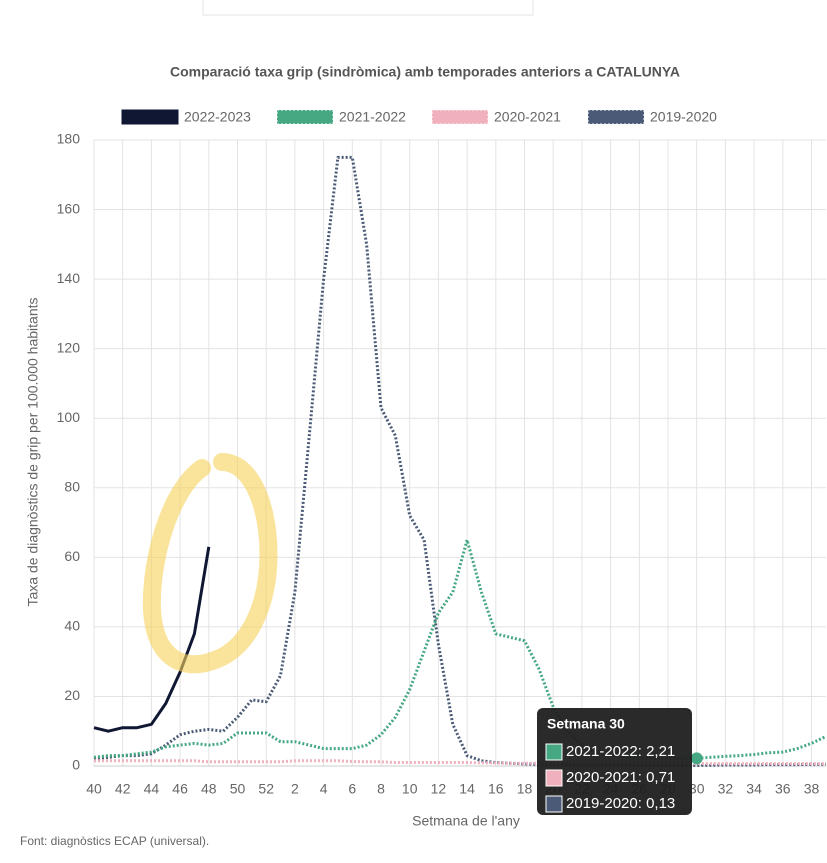 The height and width of the screenshot is (863, 827). Describe the element at coordinates (620, 777) in the screenshot. I see `tooltip-item: 2020-2021: 0,71` at that location.